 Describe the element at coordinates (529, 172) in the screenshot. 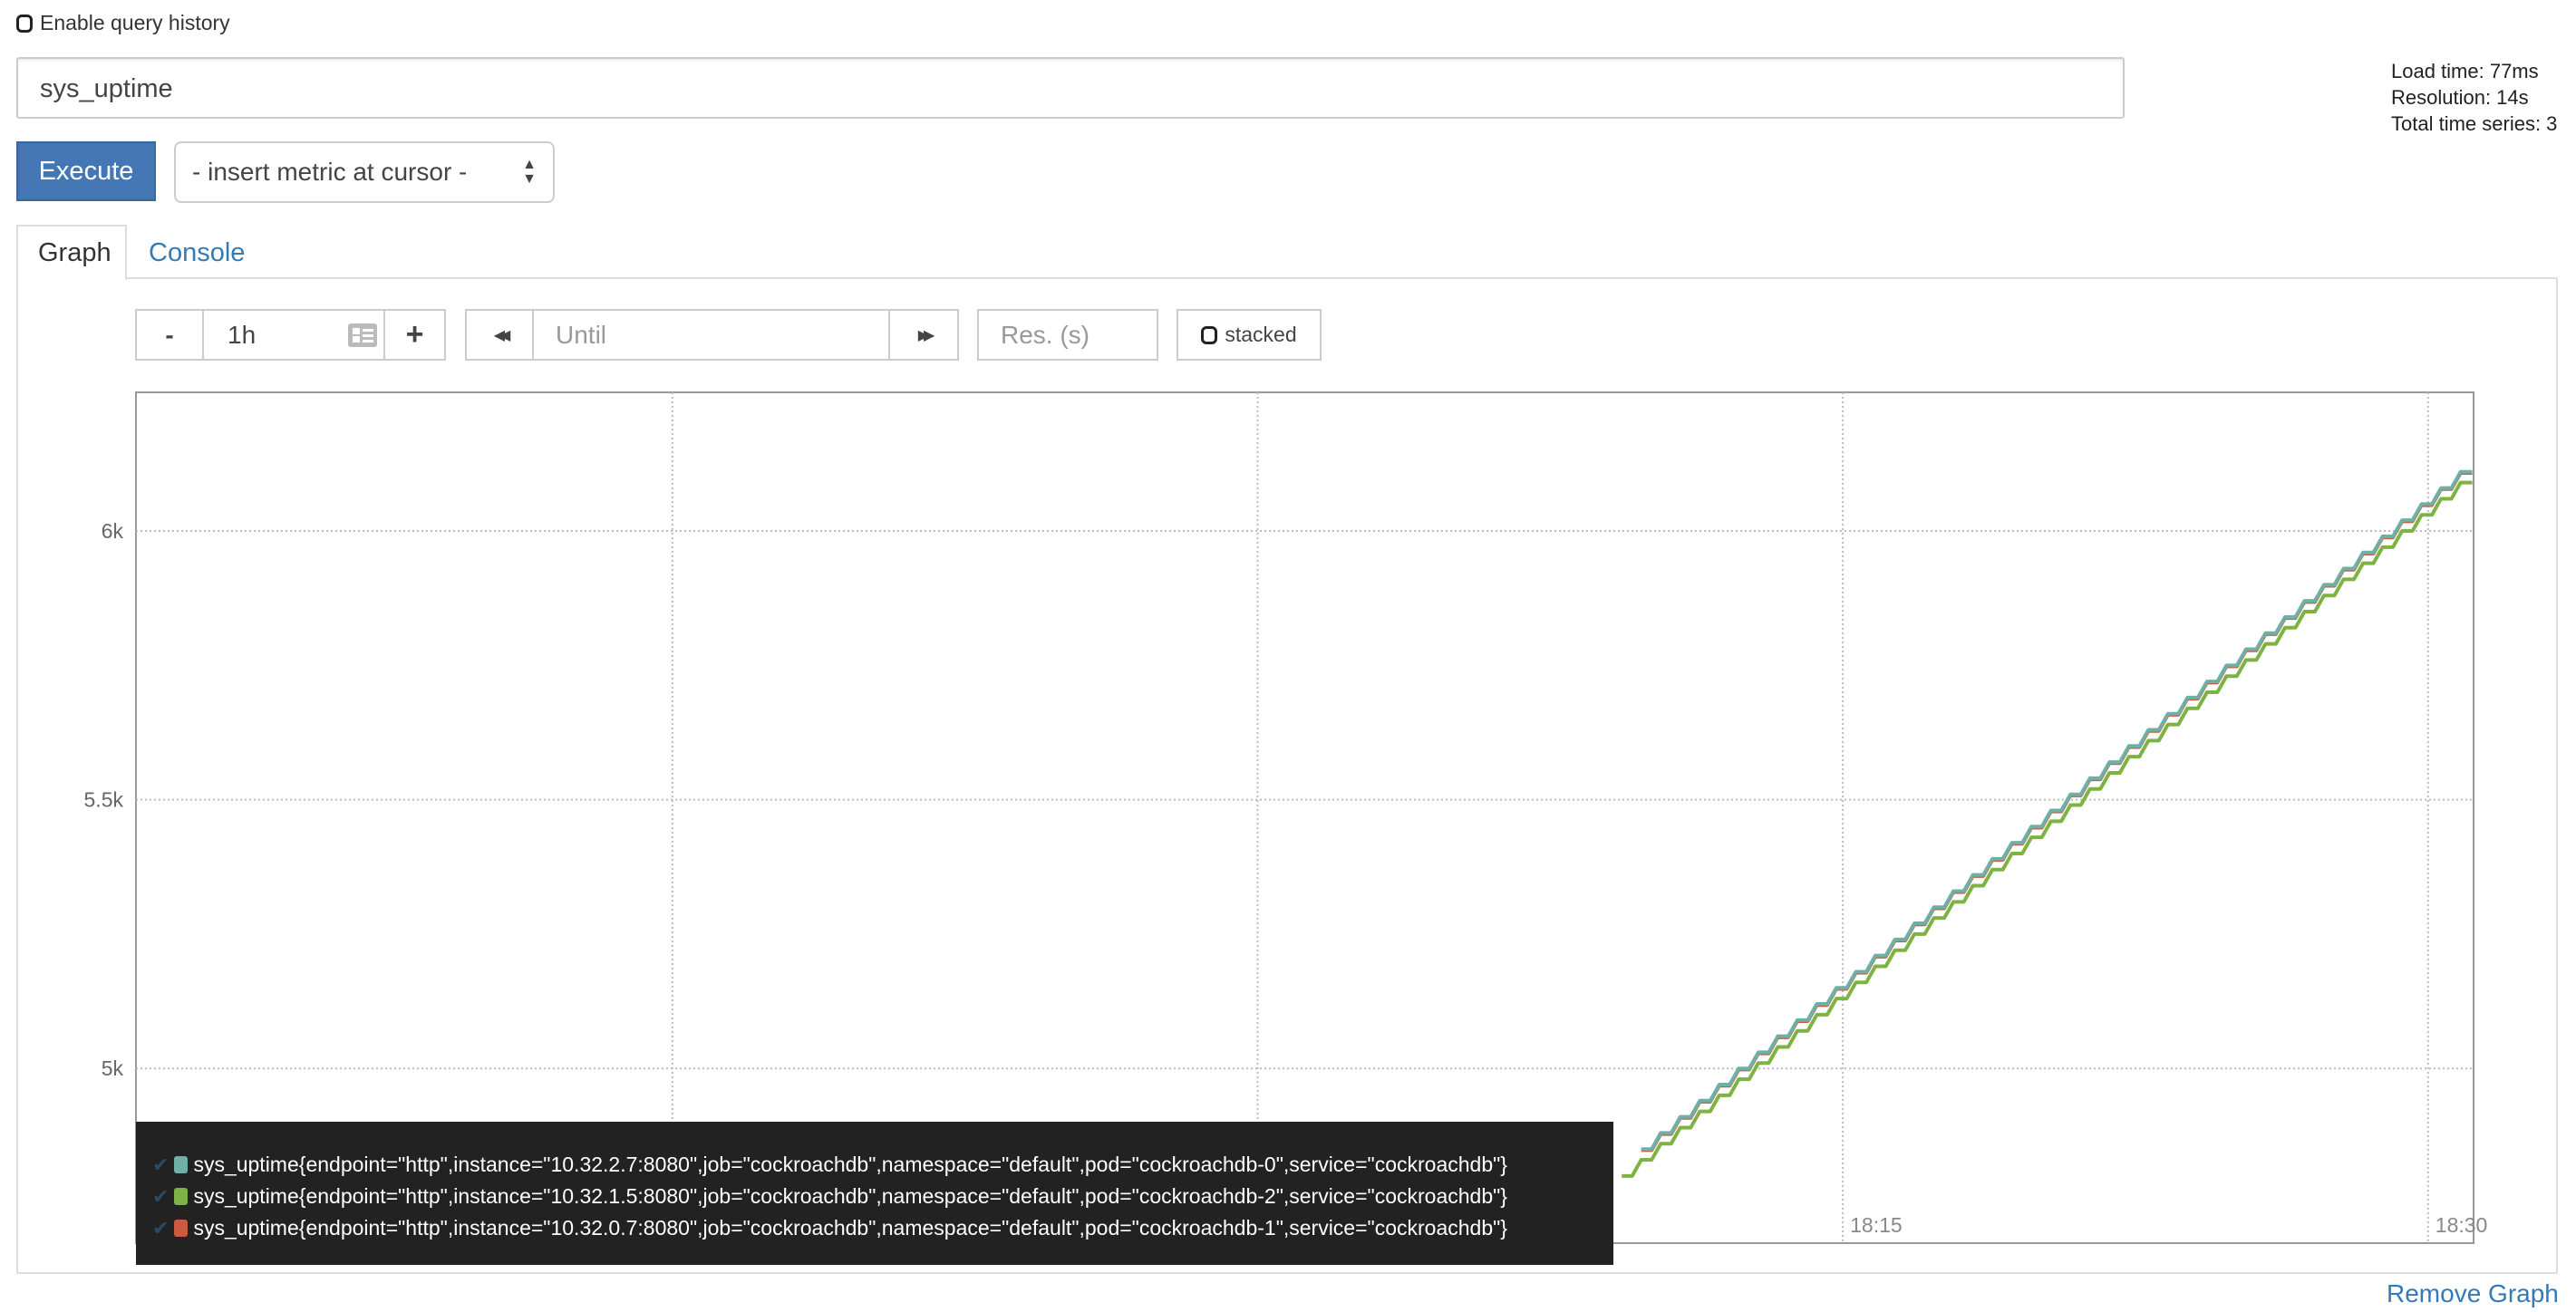

I see `select-arrows-icon: ▲ ▼` at that location.